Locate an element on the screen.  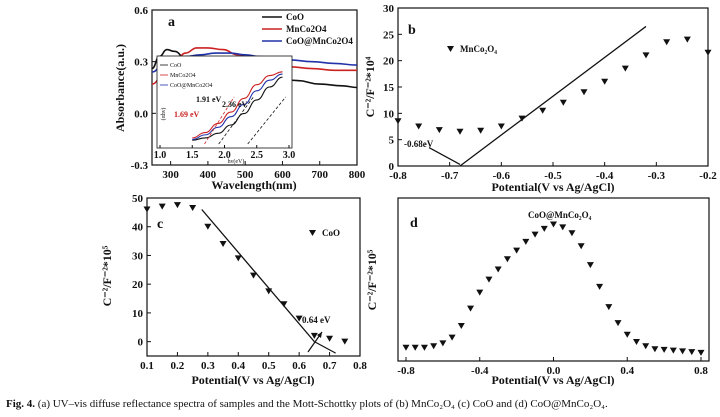
panel-c-ylabel: C⁻²/F⁻²*10⁵ is located at coordinates (107, 275).